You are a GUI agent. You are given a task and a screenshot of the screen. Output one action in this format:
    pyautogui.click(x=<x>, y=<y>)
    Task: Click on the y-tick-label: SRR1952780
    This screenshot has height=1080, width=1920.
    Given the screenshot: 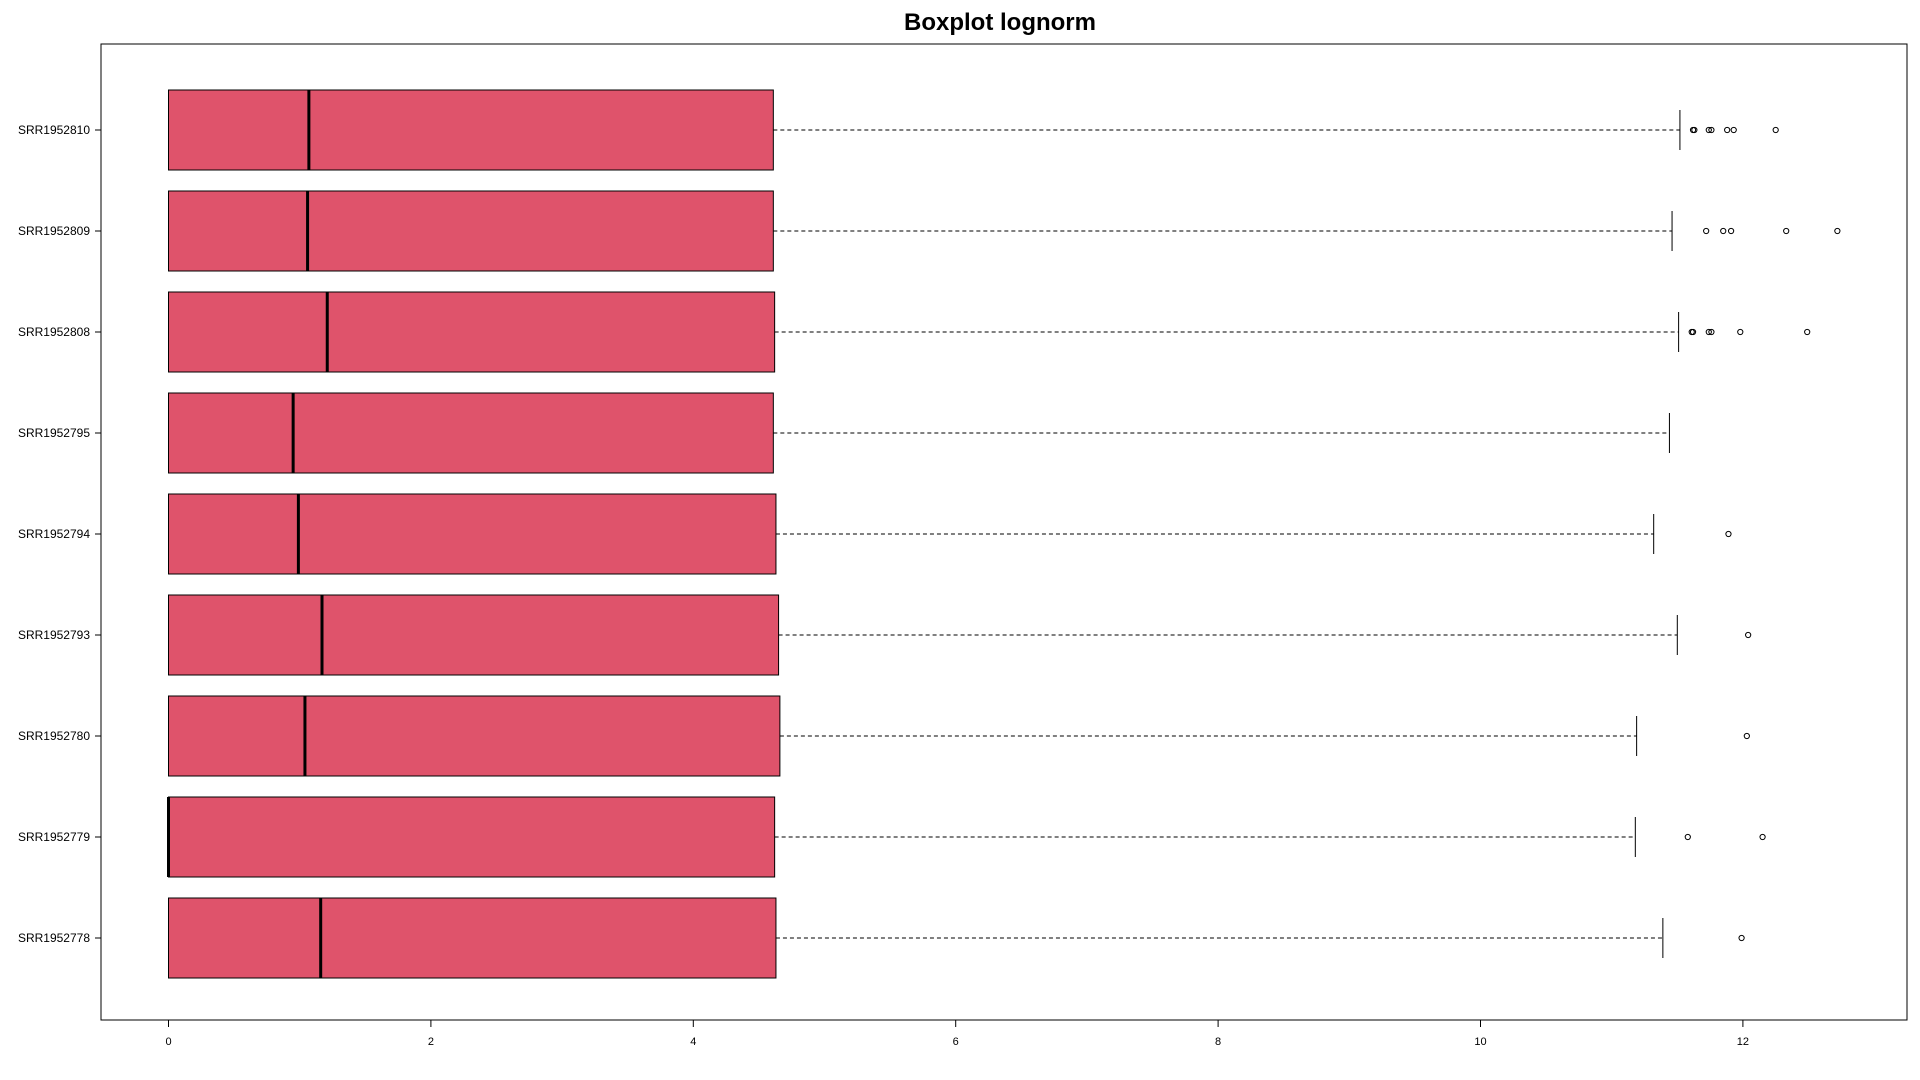 What is the action you would take?
    pyautogui.click(x=54, y=736)
    